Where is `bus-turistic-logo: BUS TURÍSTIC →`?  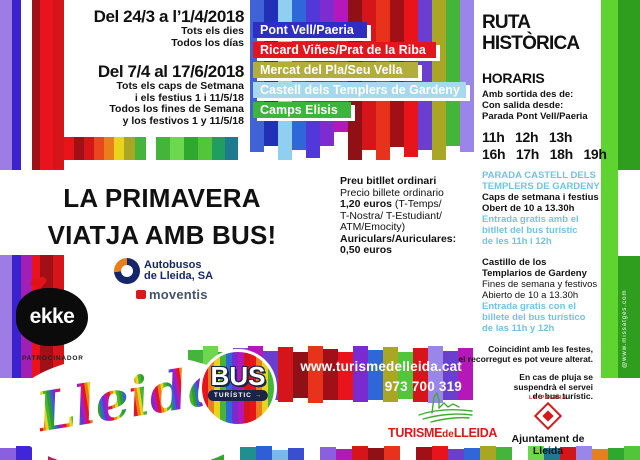 bus-turistic-logo: BUS TURÍSTIC → is located at coordinates (238, 388).